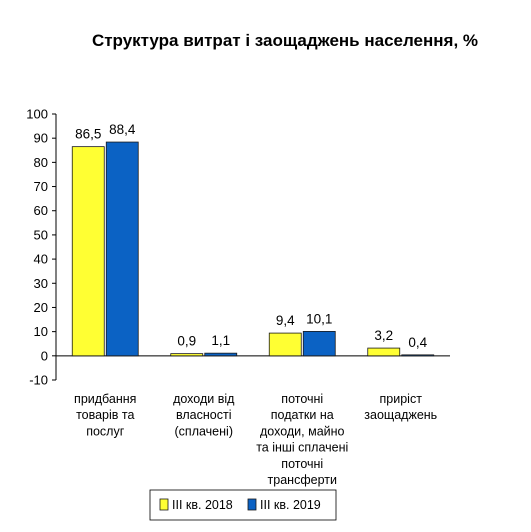 The height and width of the screenshot is (532, 531). What do you see at coordinates (383, 335) in the screenshot?
I see `data-label: 3,2` at bounding box center [383, 335].